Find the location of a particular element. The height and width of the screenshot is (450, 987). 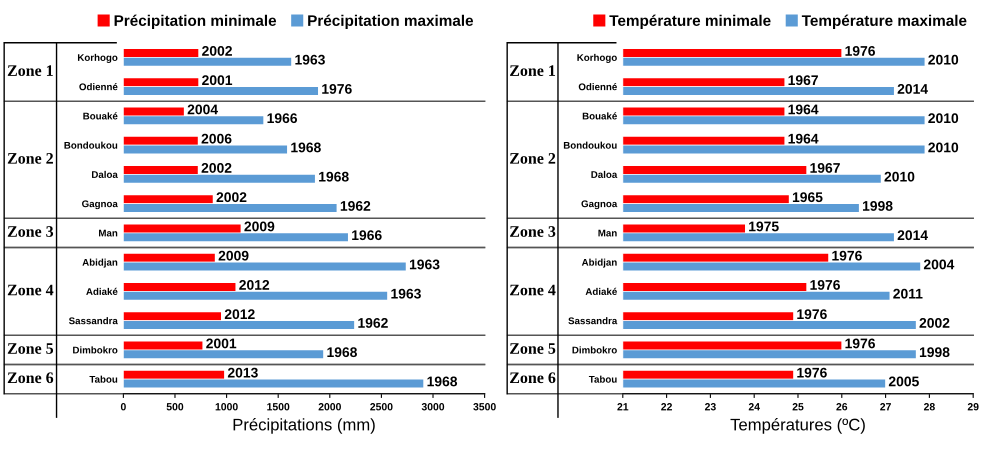

annotation: 1965 is located at coordinates (807, 197).